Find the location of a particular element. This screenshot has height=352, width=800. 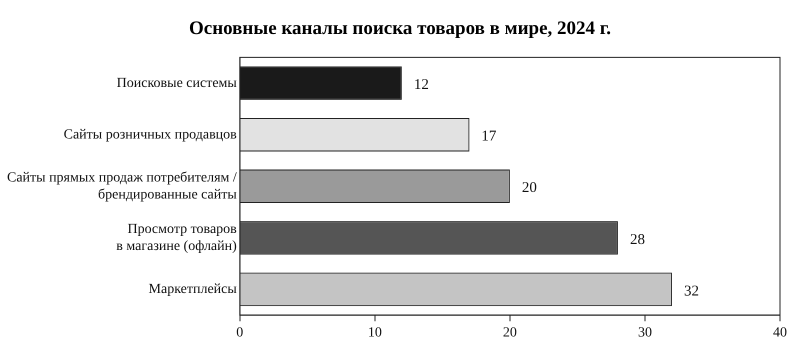

data-label: 32 is located at coordinates (691, 291).